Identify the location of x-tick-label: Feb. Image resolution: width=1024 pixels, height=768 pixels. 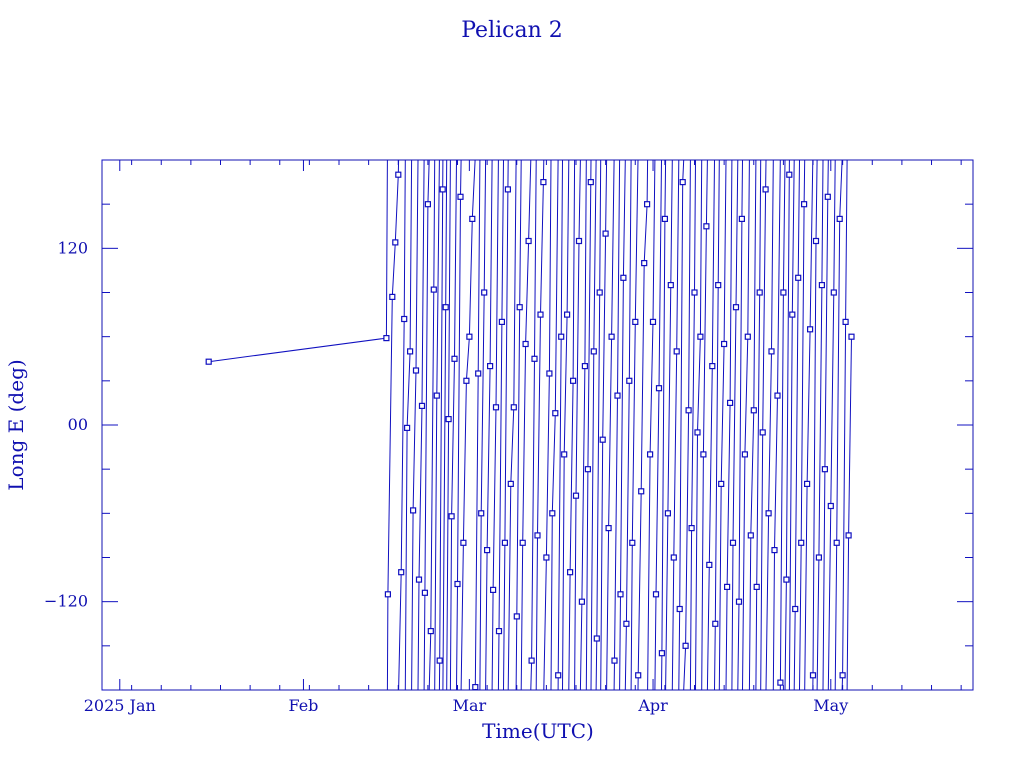
(303, 705).